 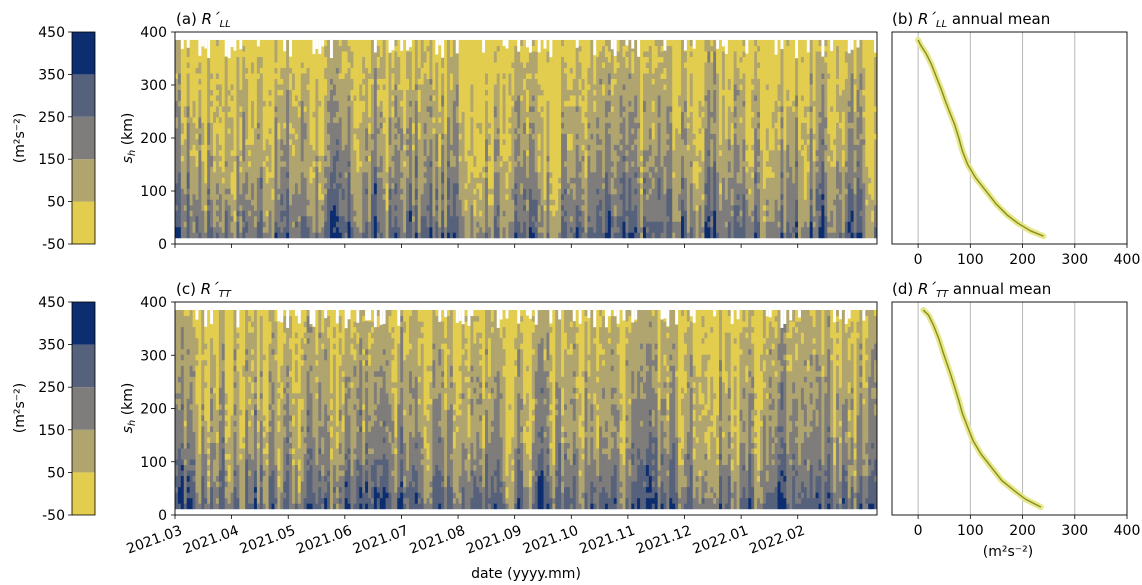 I want to click on heatmap-gap, so click(x=408, y=45).